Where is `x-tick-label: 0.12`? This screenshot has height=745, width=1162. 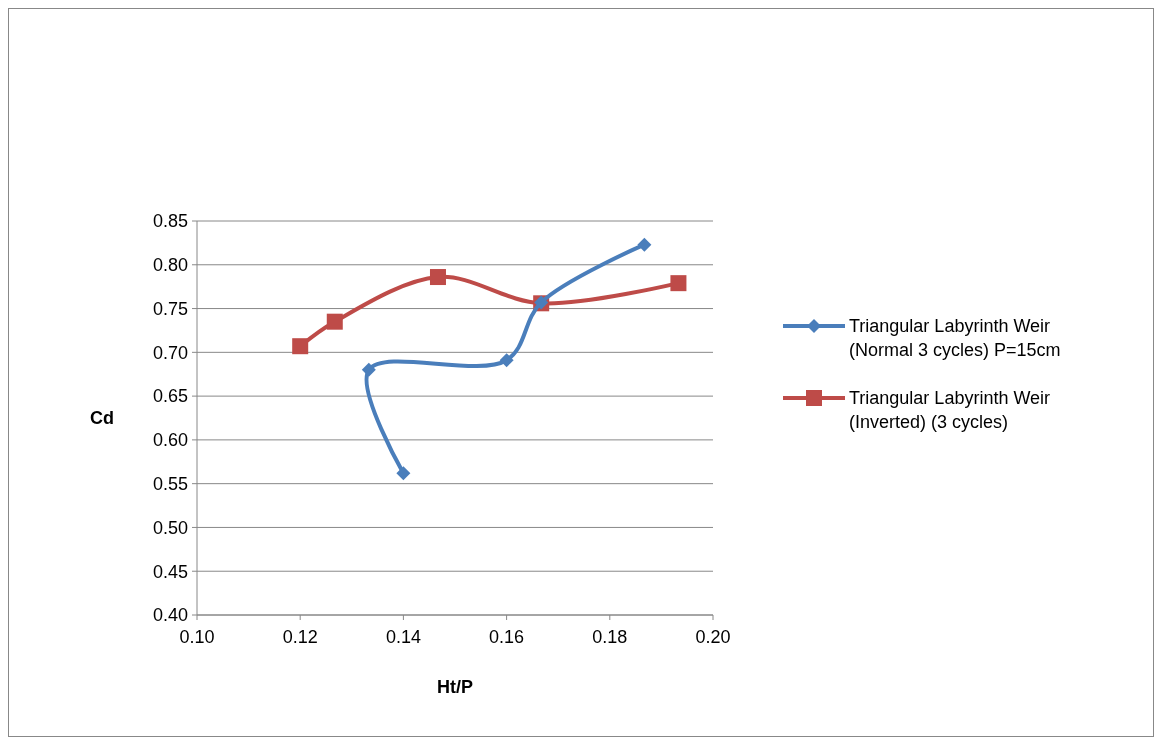
x-tick-label: 0.12 is located at coordinates (300, 637).